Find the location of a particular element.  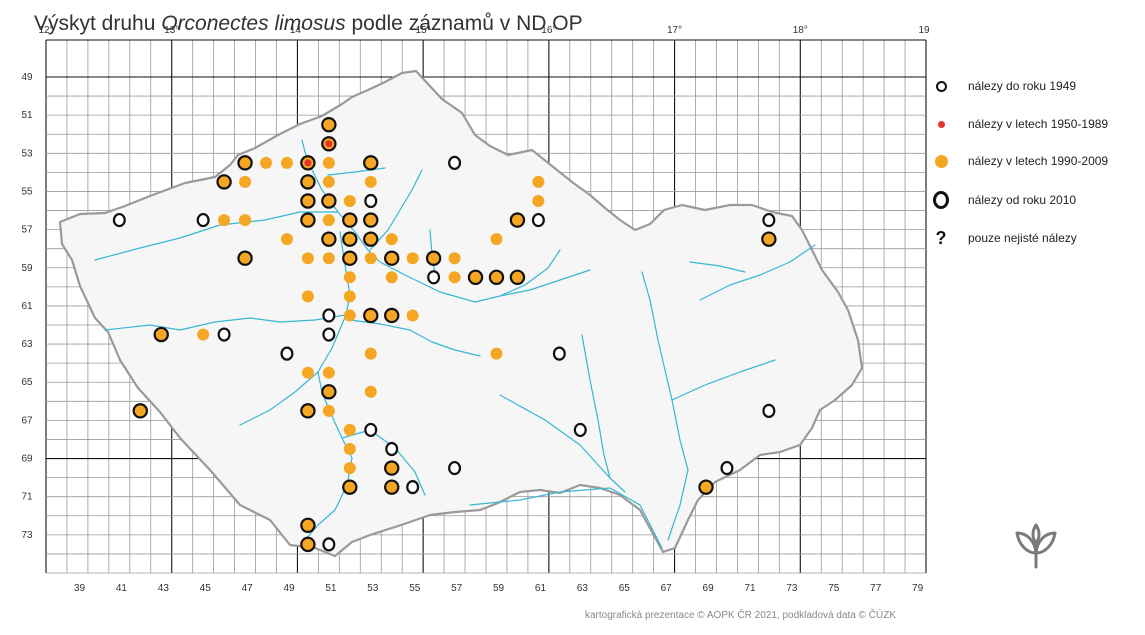

bottom-axis-label: 53 is located at coordinates (373, 588).